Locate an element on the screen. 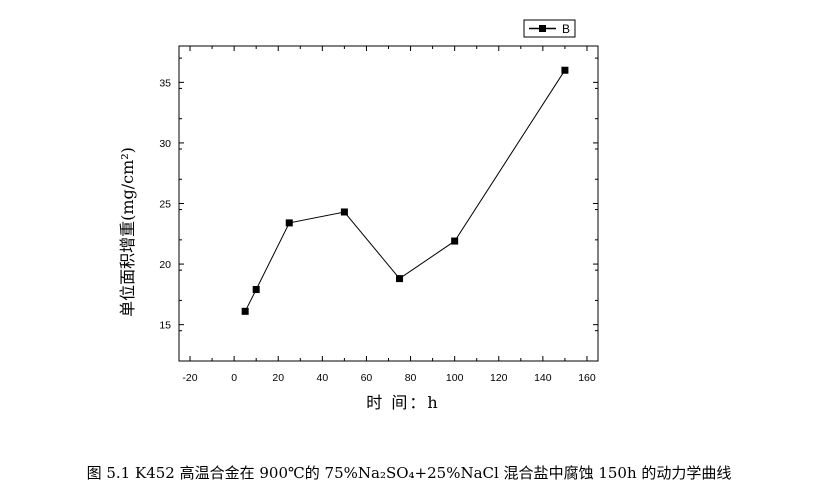 This screenshot has width=818, height=491. y-tick-label: 35 is located at coordinates (165, 83).